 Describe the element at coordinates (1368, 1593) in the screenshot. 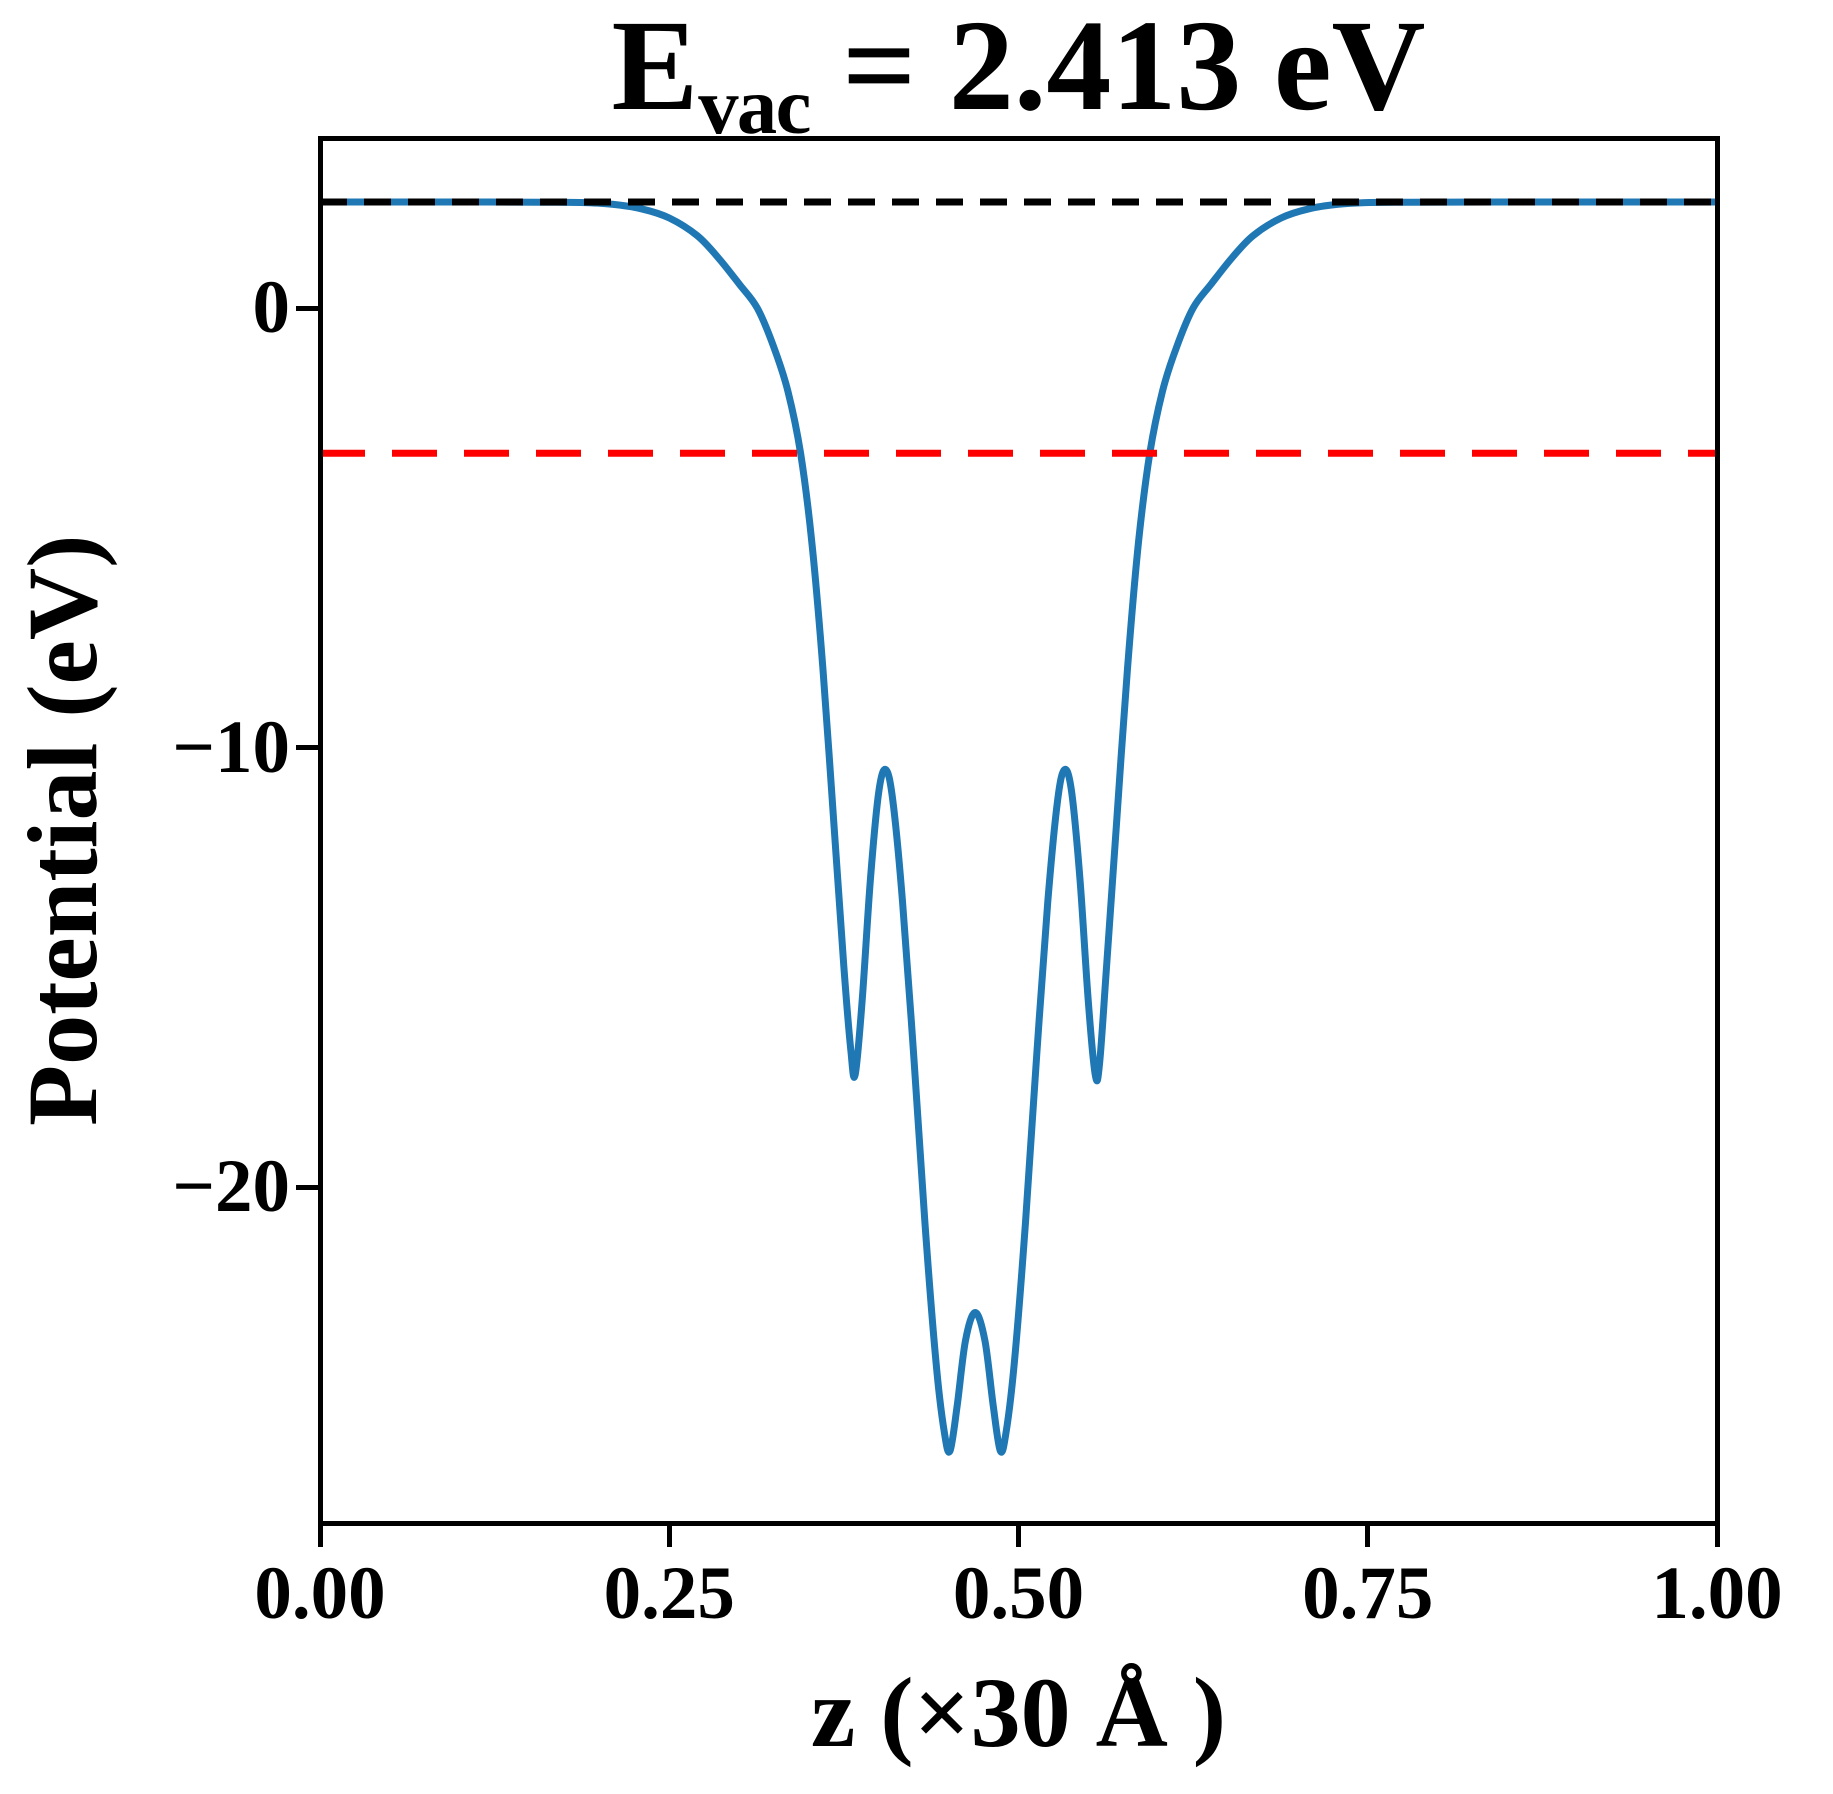

I see `x-tick-label: 0.75` at that location.